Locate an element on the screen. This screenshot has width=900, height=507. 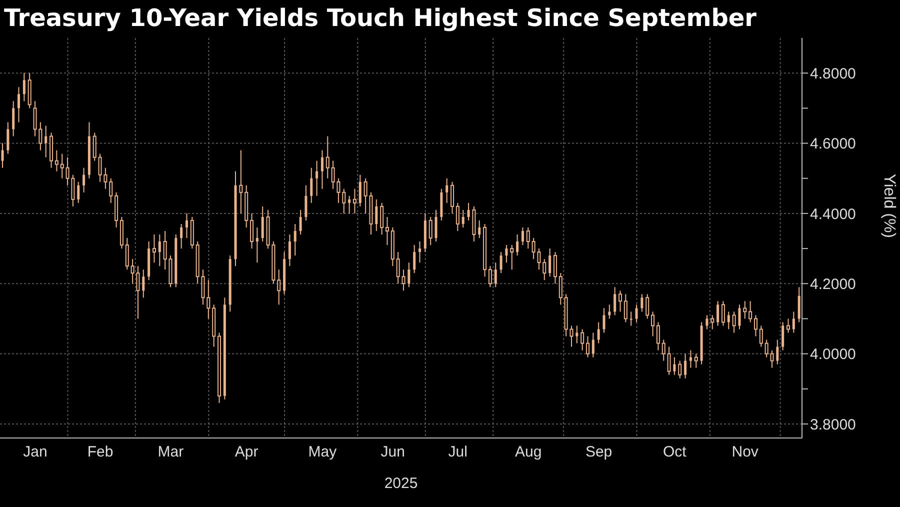
y-tick-label: 3.8000 is located at coordinates (833, 425).